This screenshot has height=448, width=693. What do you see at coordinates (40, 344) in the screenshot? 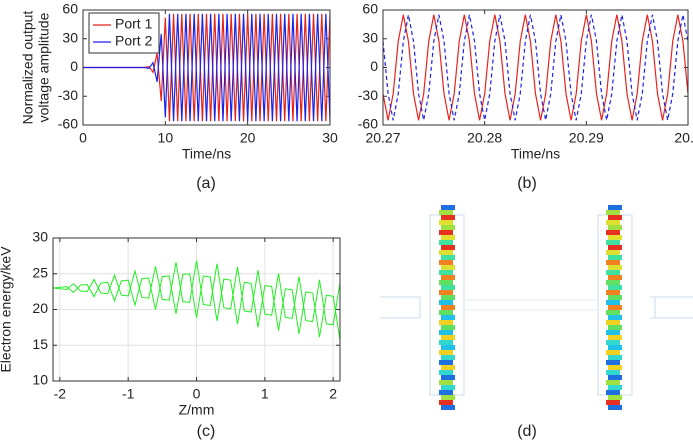
I see `y-tick-label: 15` at bounding box center [40, 344].